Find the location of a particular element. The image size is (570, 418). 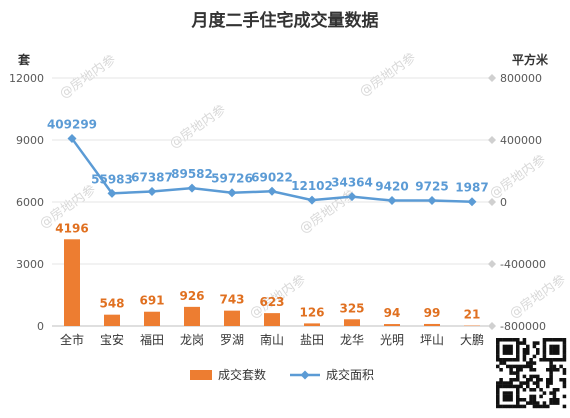

legend-marker-line is located at coordinates (305, 375).